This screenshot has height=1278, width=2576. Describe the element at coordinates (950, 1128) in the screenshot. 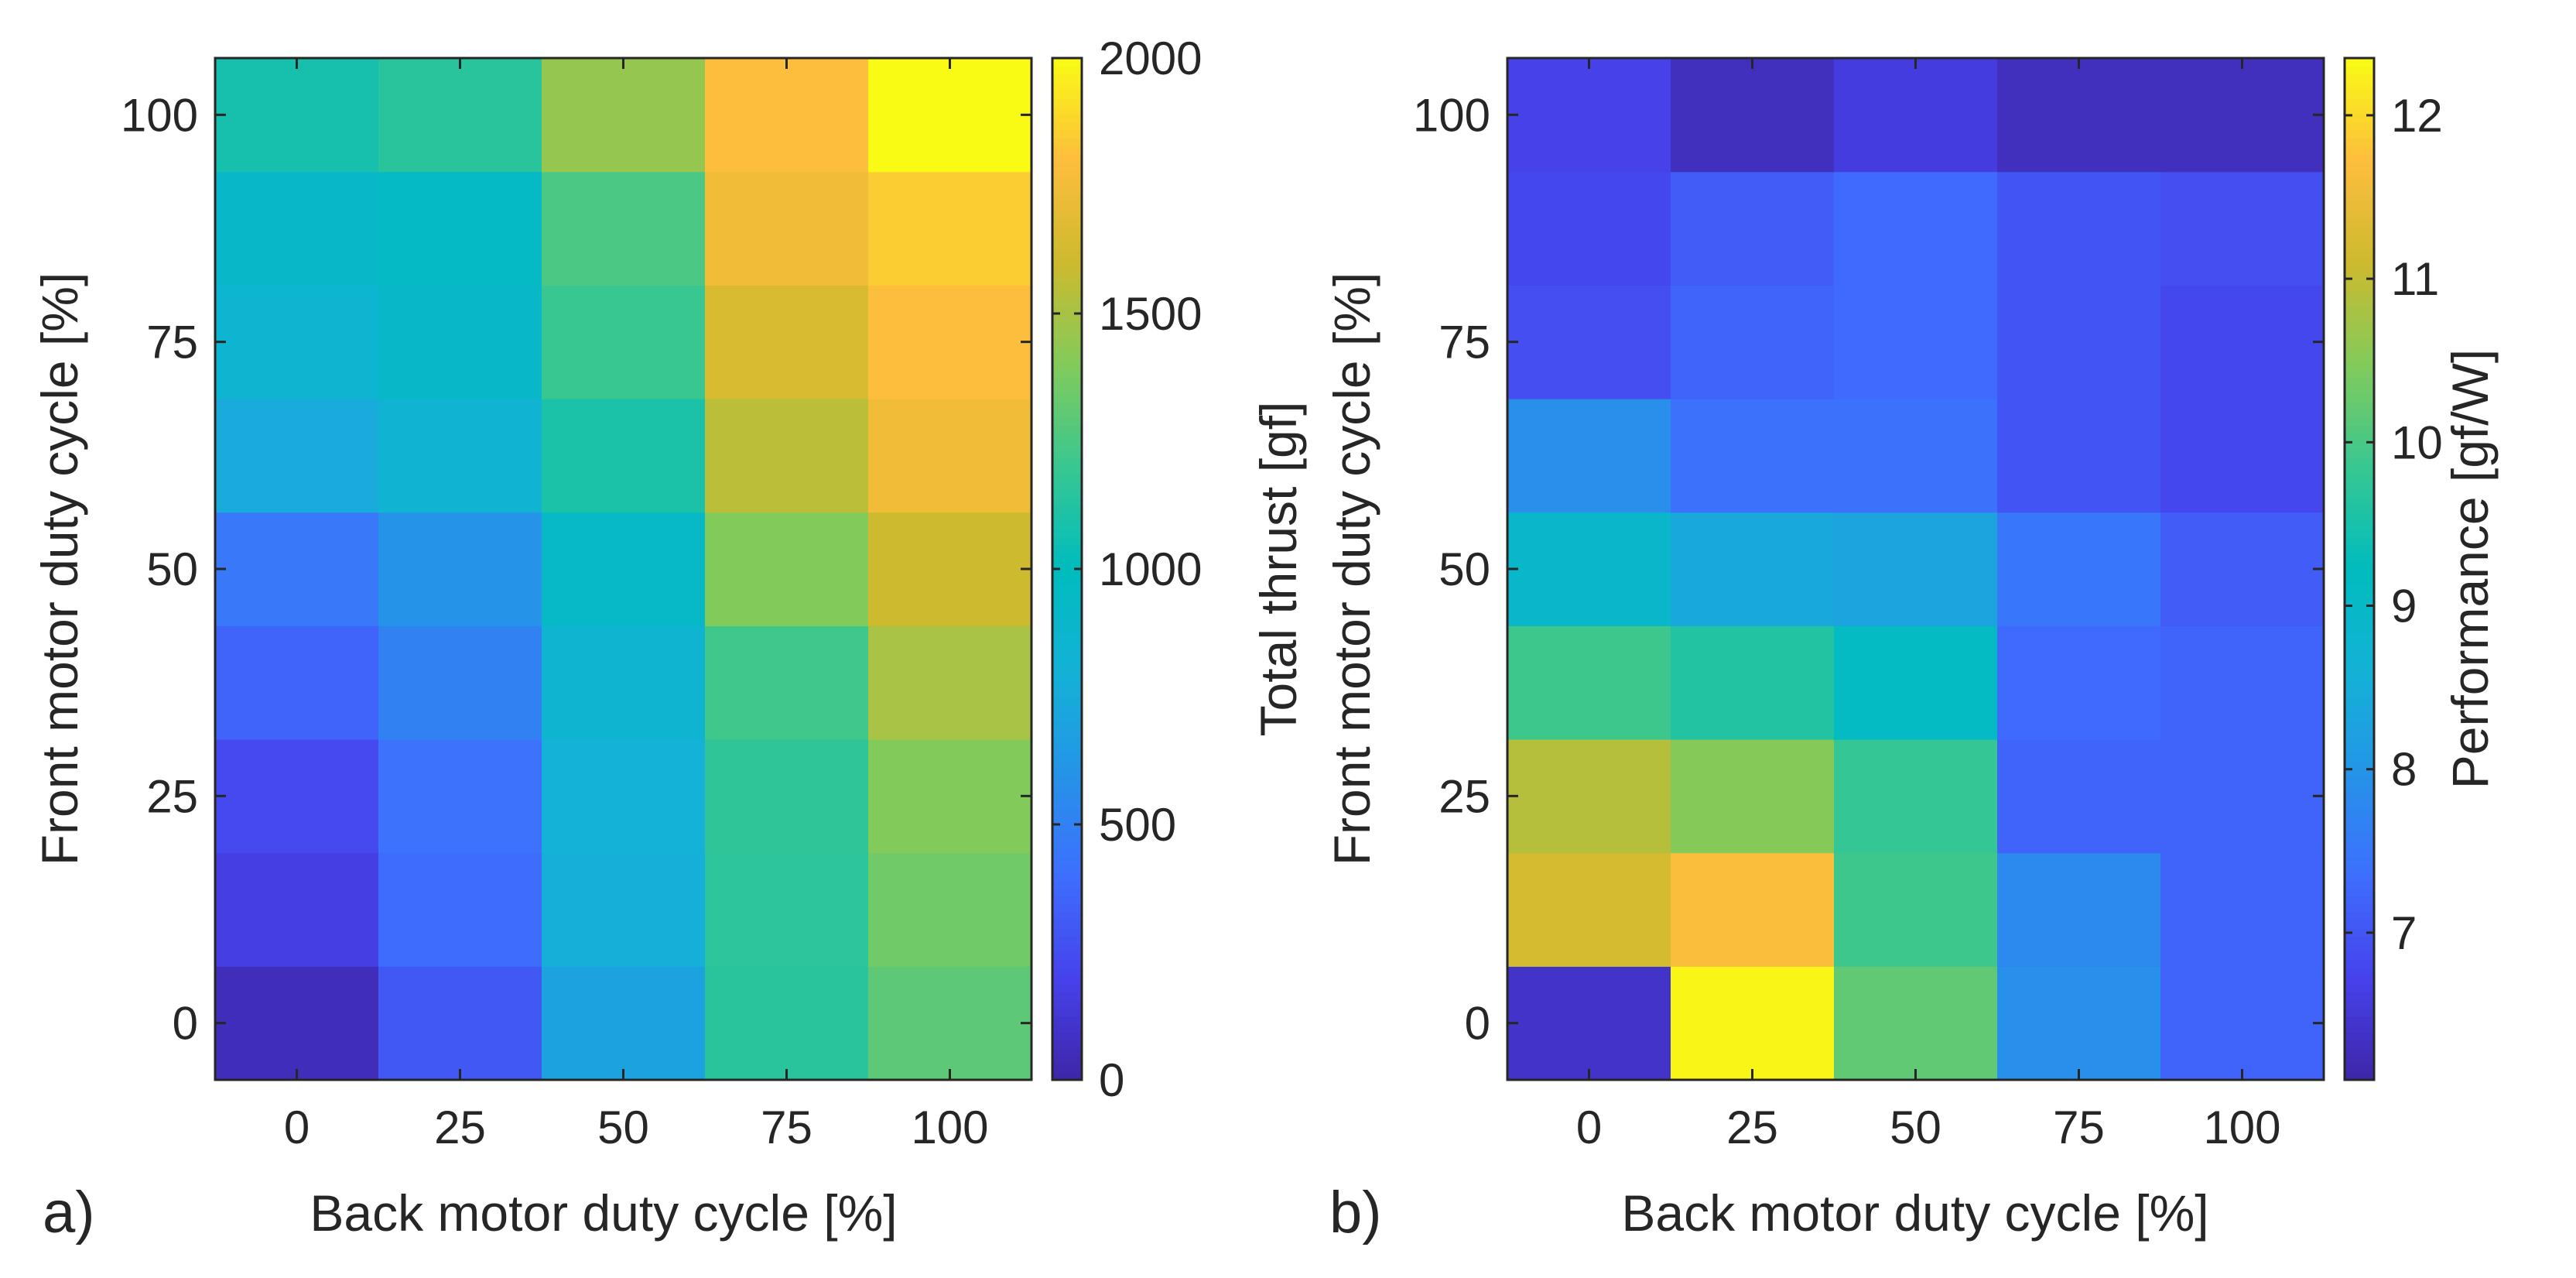

I see `x-tick-label: 100` at that location.